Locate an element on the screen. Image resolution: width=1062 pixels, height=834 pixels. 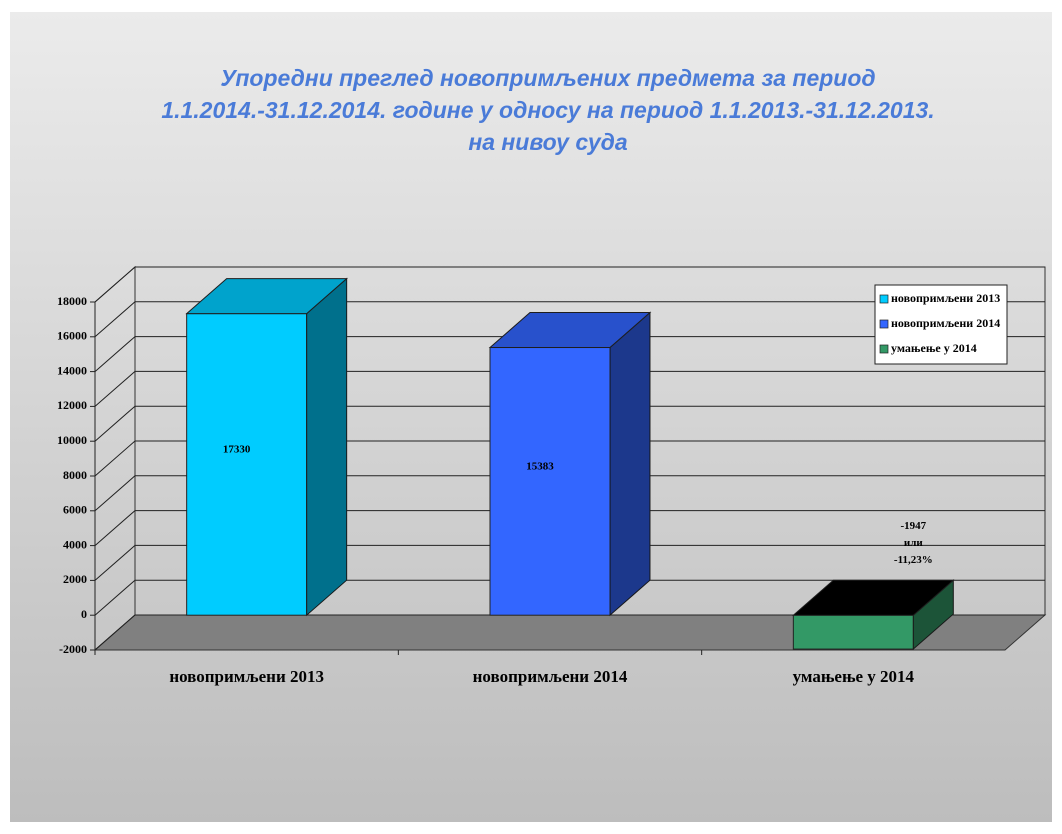
y-tick-label: -2000 is located at coordinates (73, 649).